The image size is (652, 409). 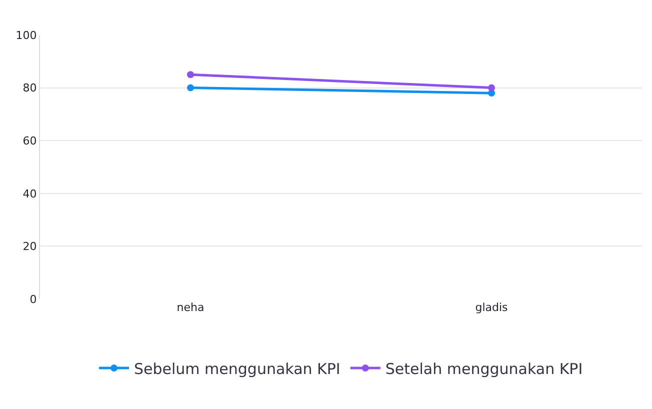 What do you see at coordinates (29, 247) in the screenshot?
I see `y-tick-label: 20` at bounding box center [29, 247].